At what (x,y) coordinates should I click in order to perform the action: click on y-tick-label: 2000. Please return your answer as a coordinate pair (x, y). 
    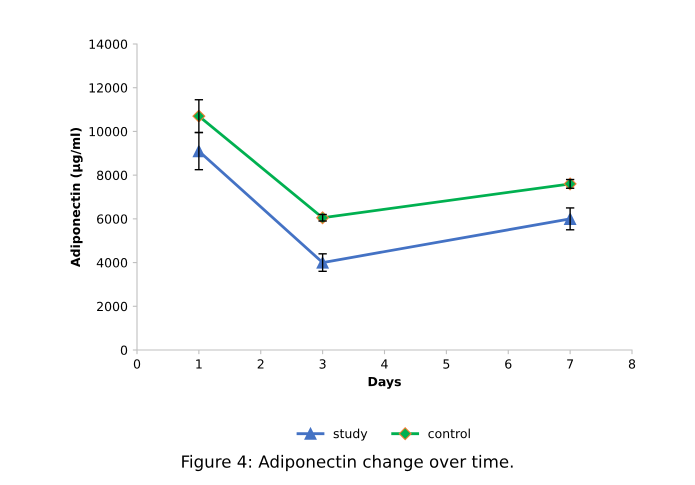
    Looking at the image, I should click on (112, 307).